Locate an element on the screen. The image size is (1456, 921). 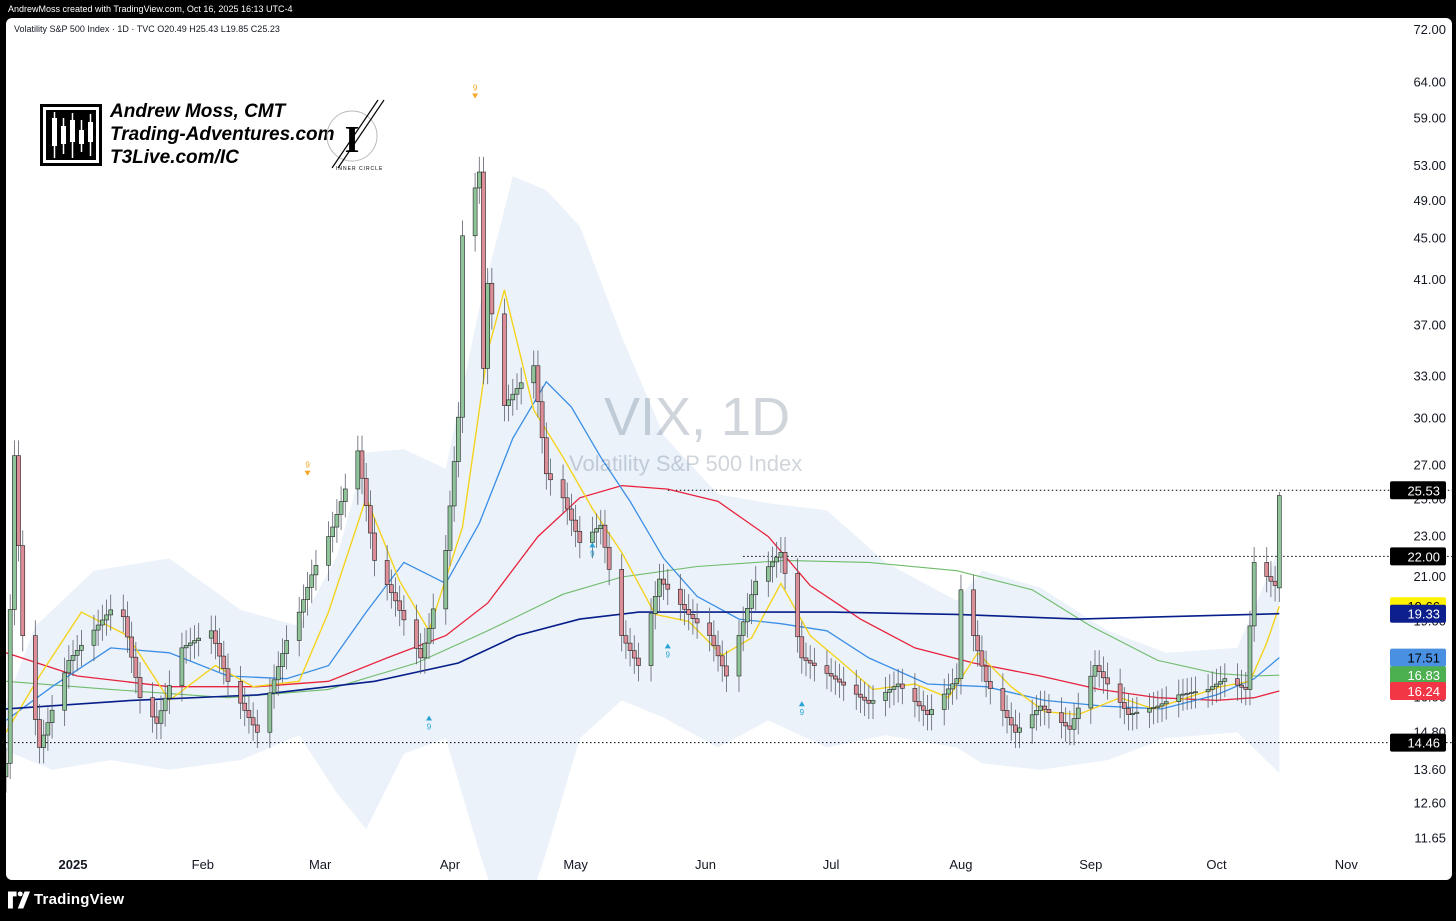
x-tick-label: Jun is located at coordinates (705, 864).